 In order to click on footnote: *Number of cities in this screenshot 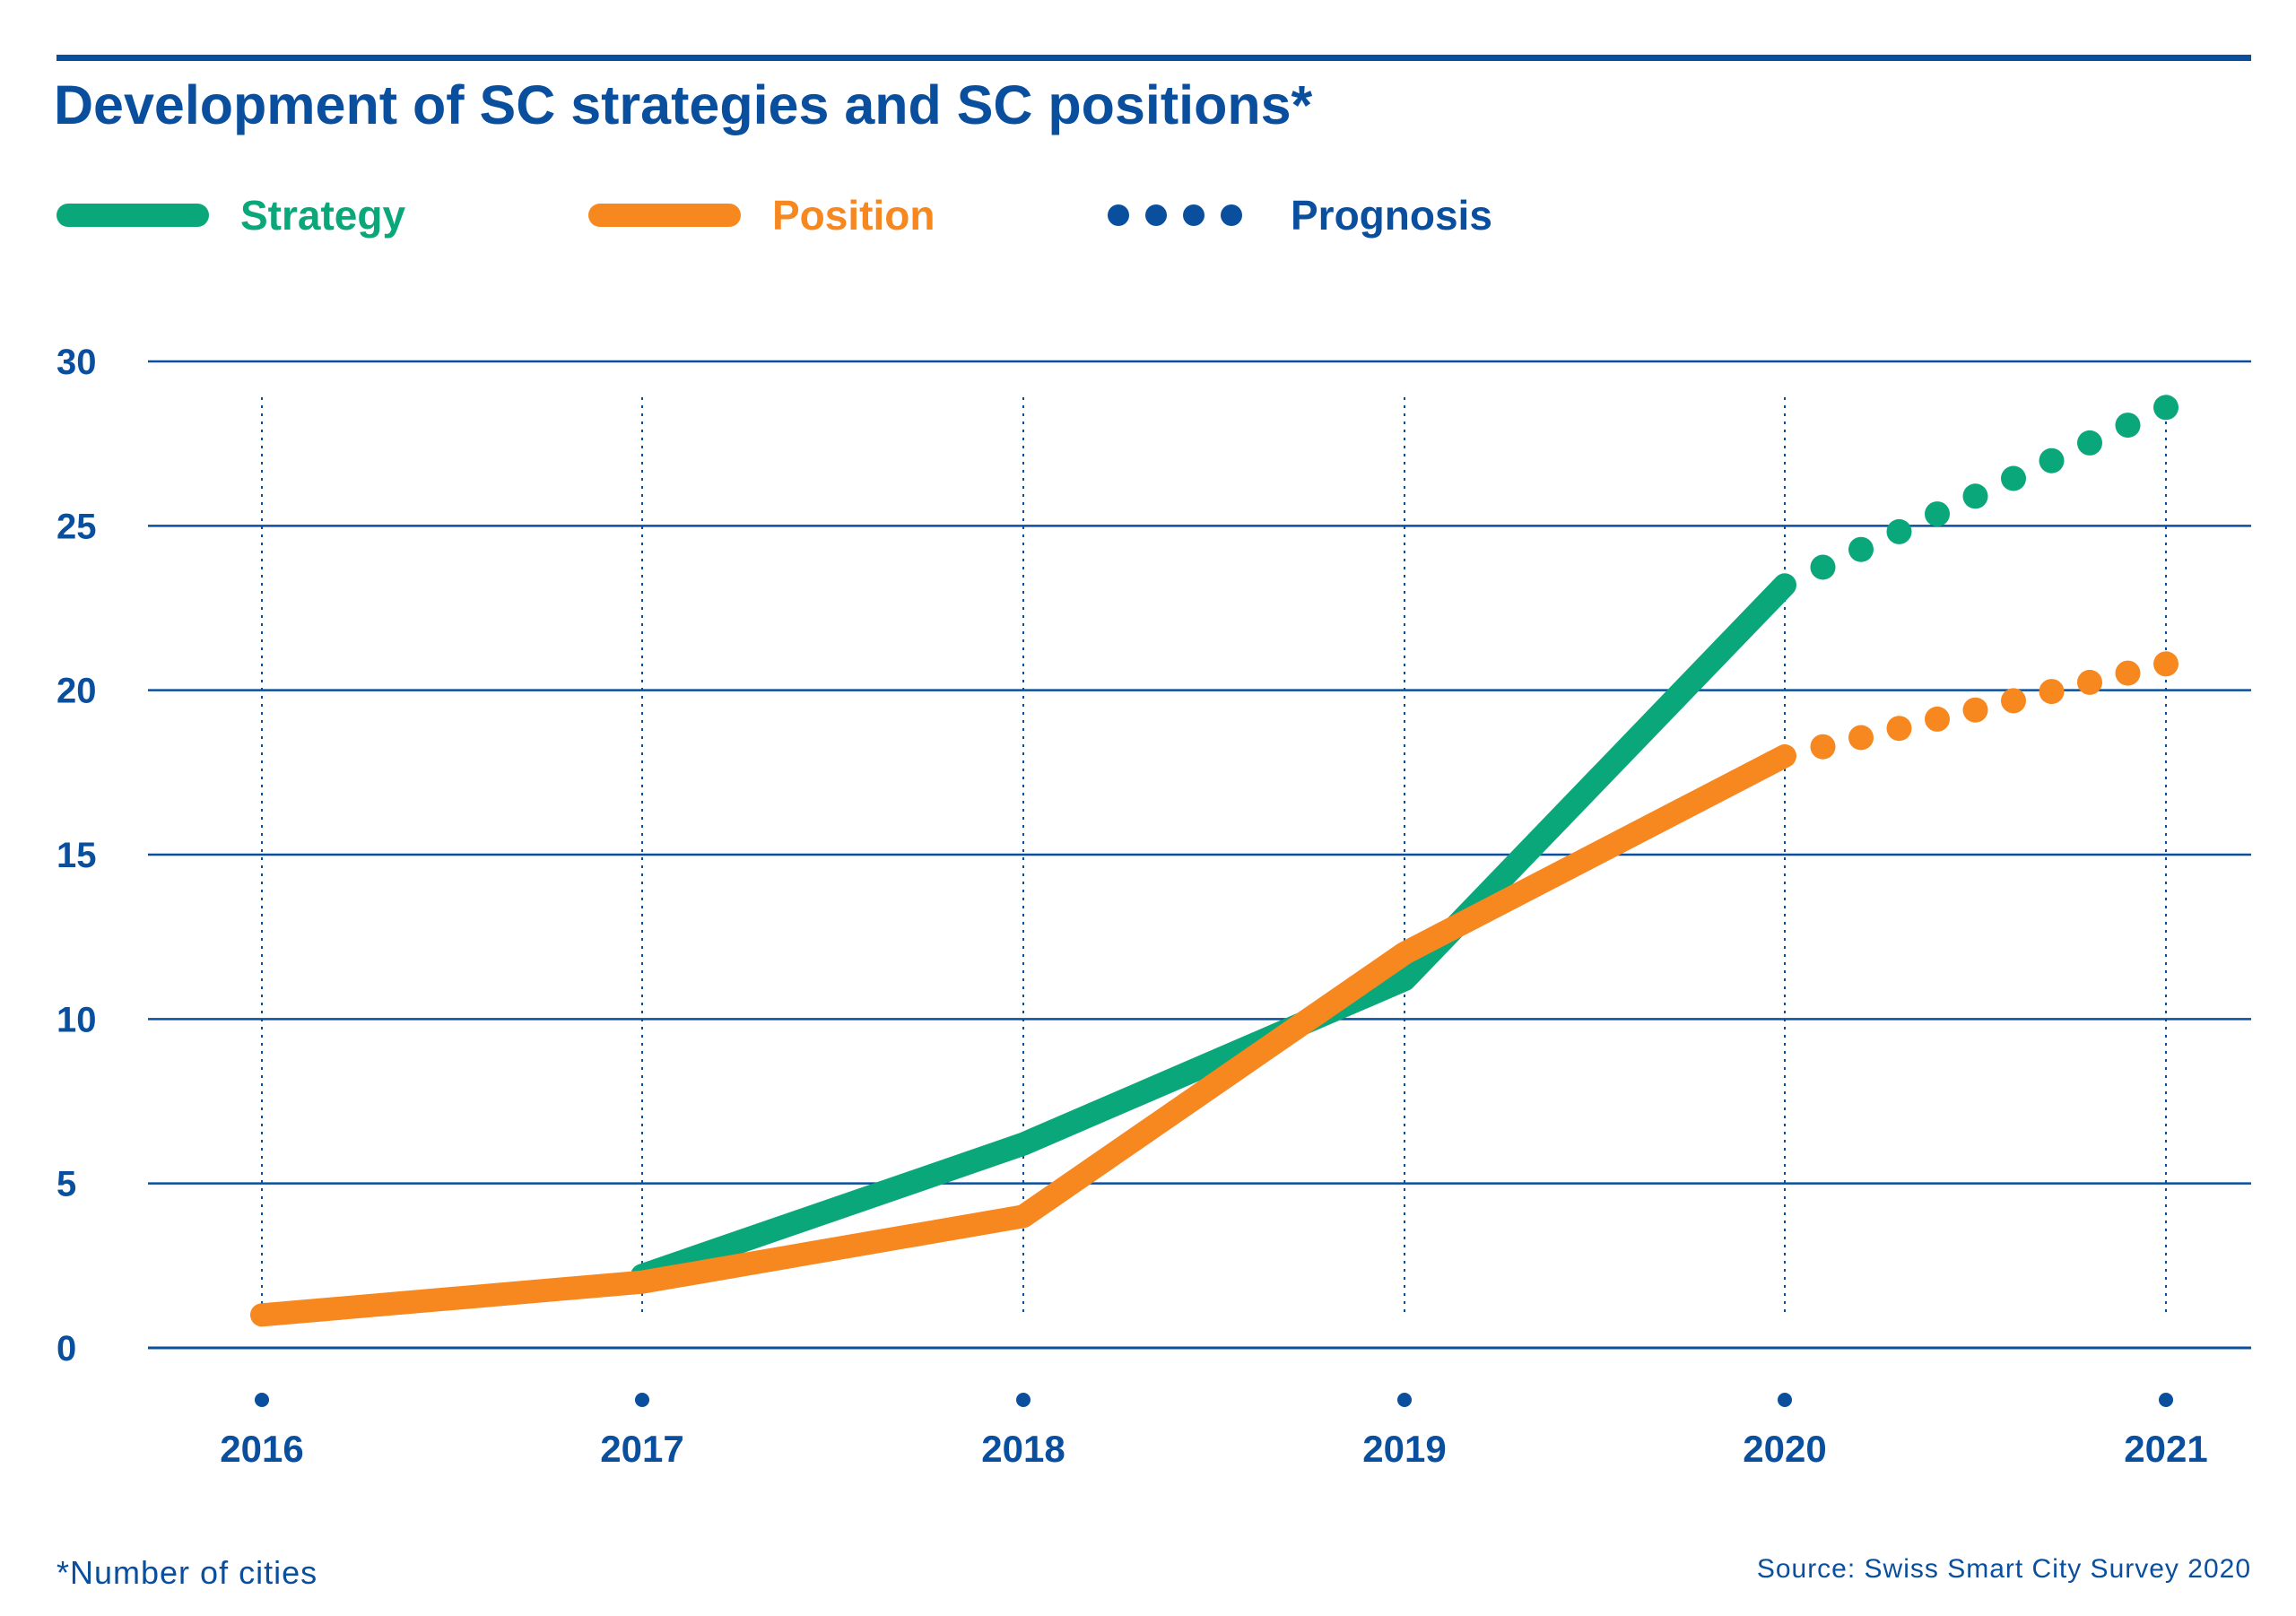, I will do `click(187, 1572)`.